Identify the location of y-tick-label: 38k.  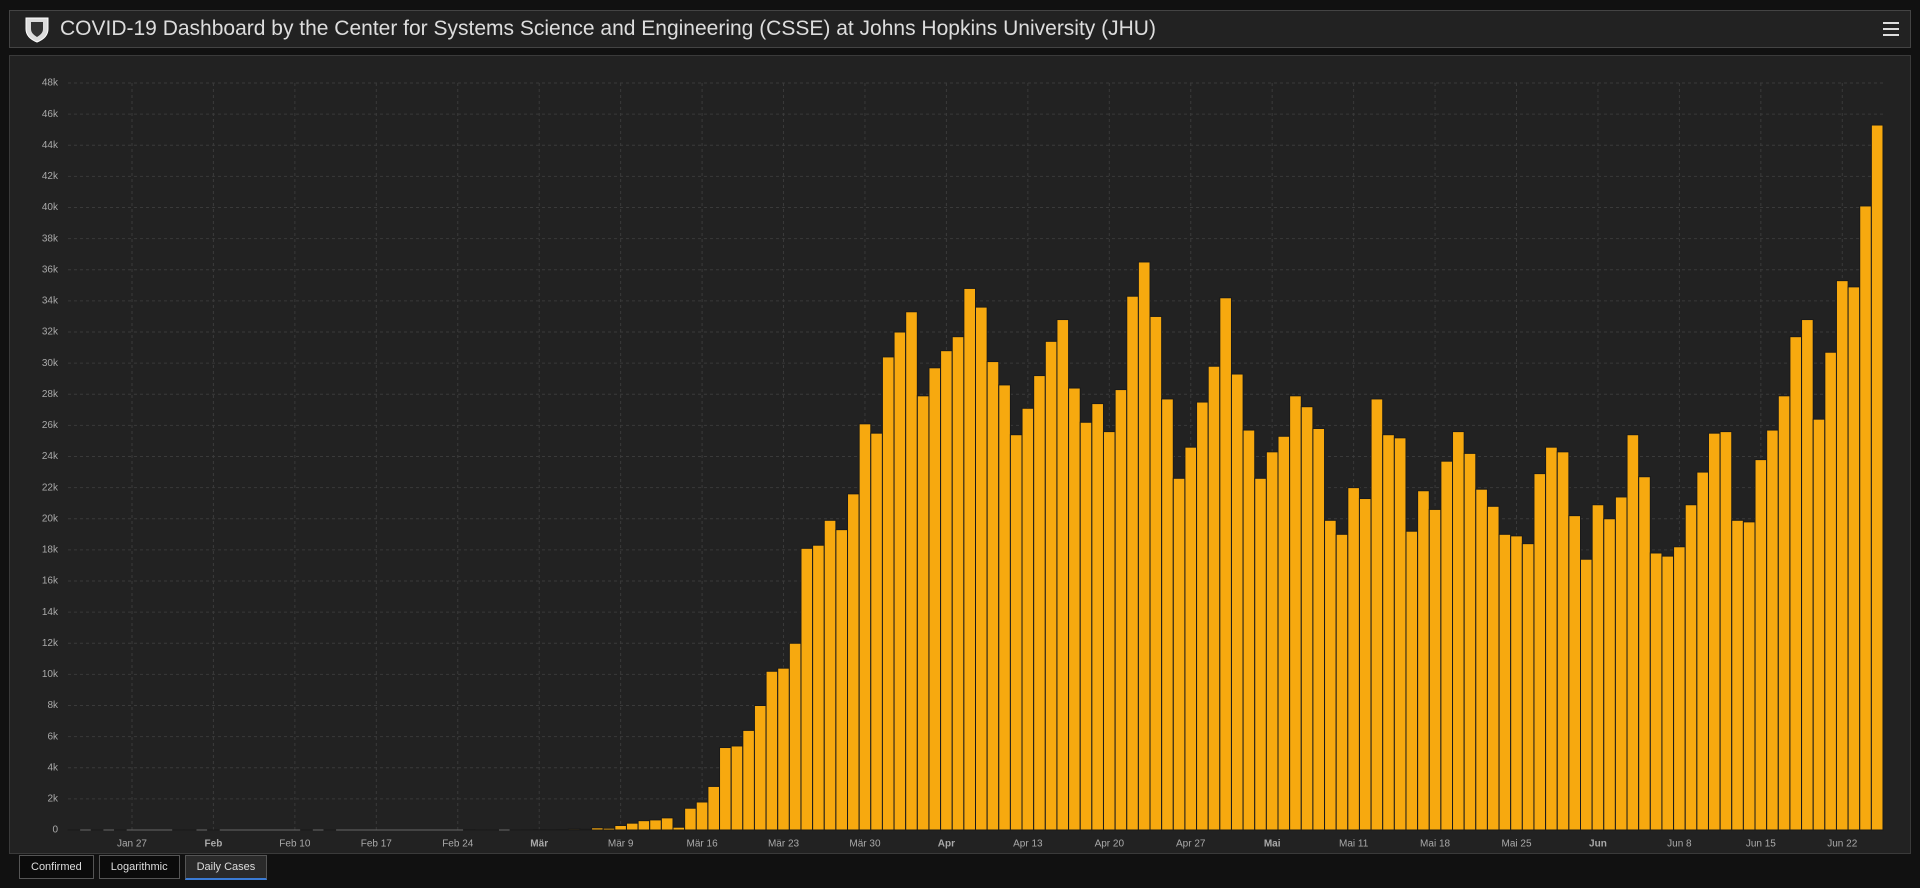
(50, 238).